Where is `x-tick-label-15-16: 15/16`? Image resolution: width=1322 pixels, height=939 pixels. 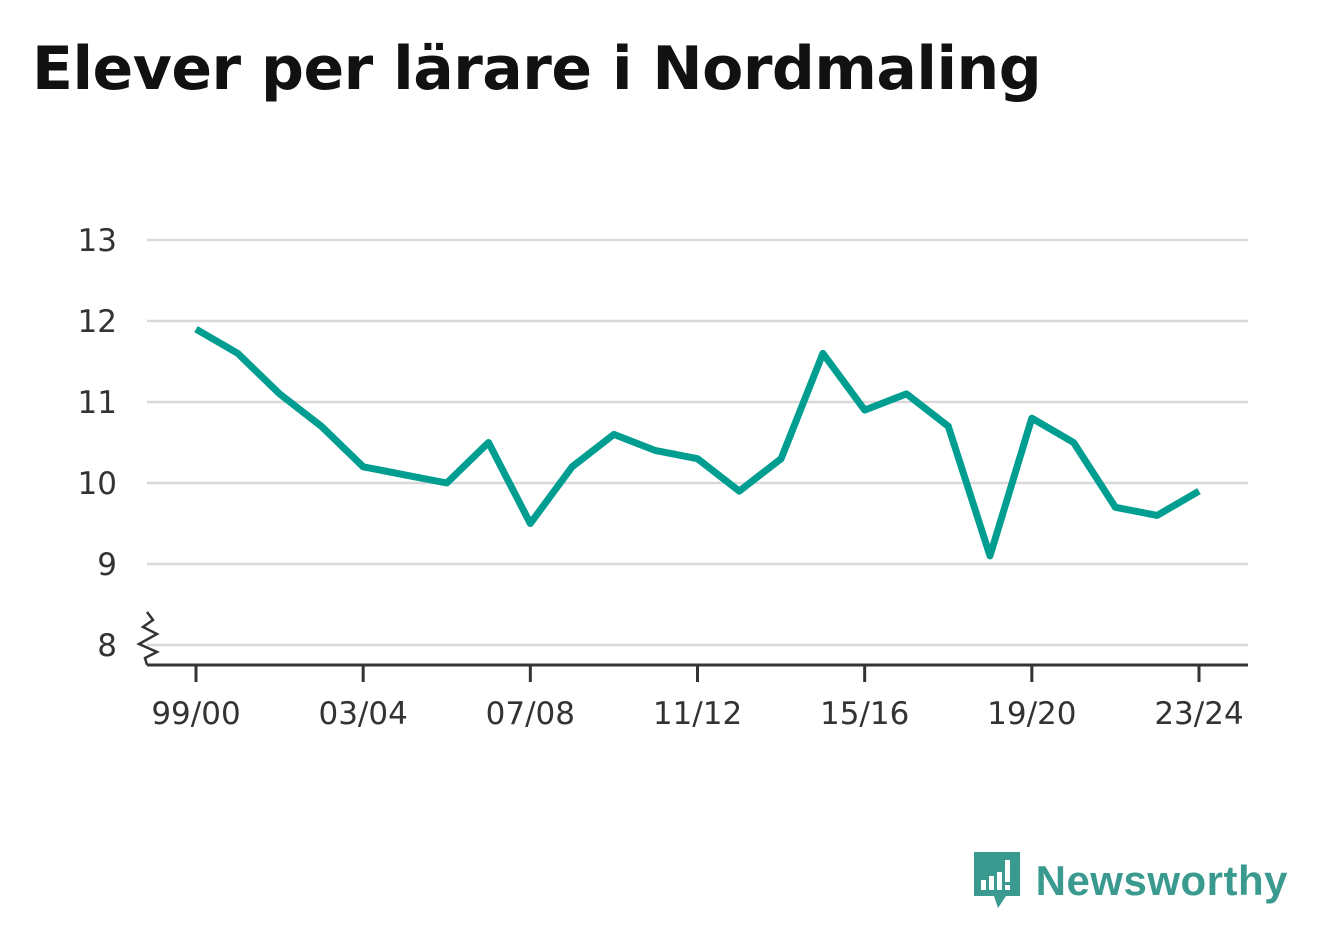 x-tick-label-15-16: 15/16 is located at coordinates (864, 714).